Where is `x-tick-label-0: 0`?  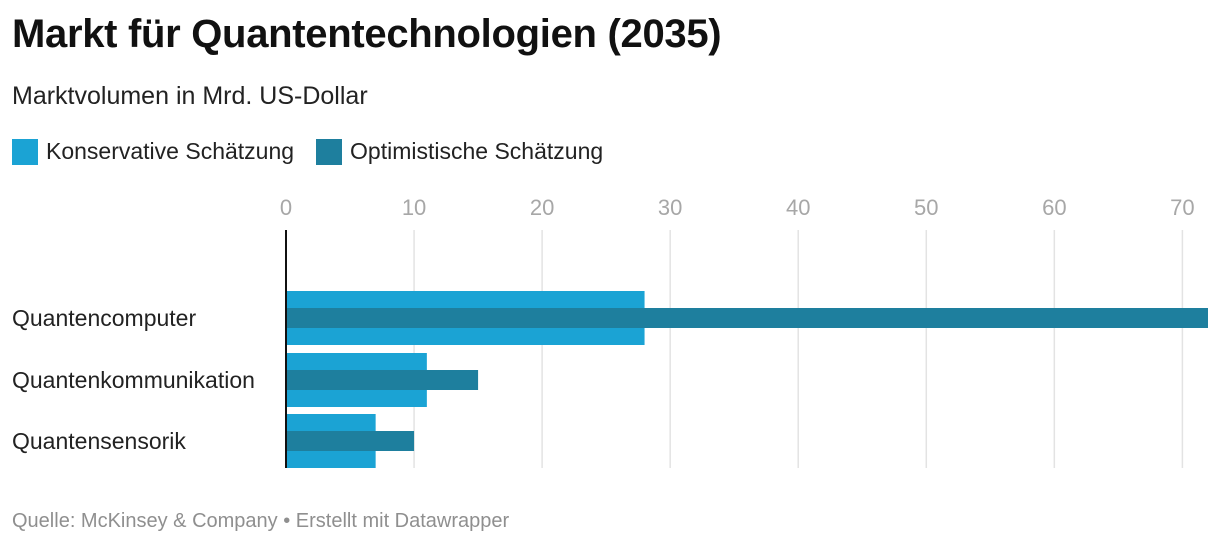
x-tick-label-0: 0 is located at coordinates (286, 207).